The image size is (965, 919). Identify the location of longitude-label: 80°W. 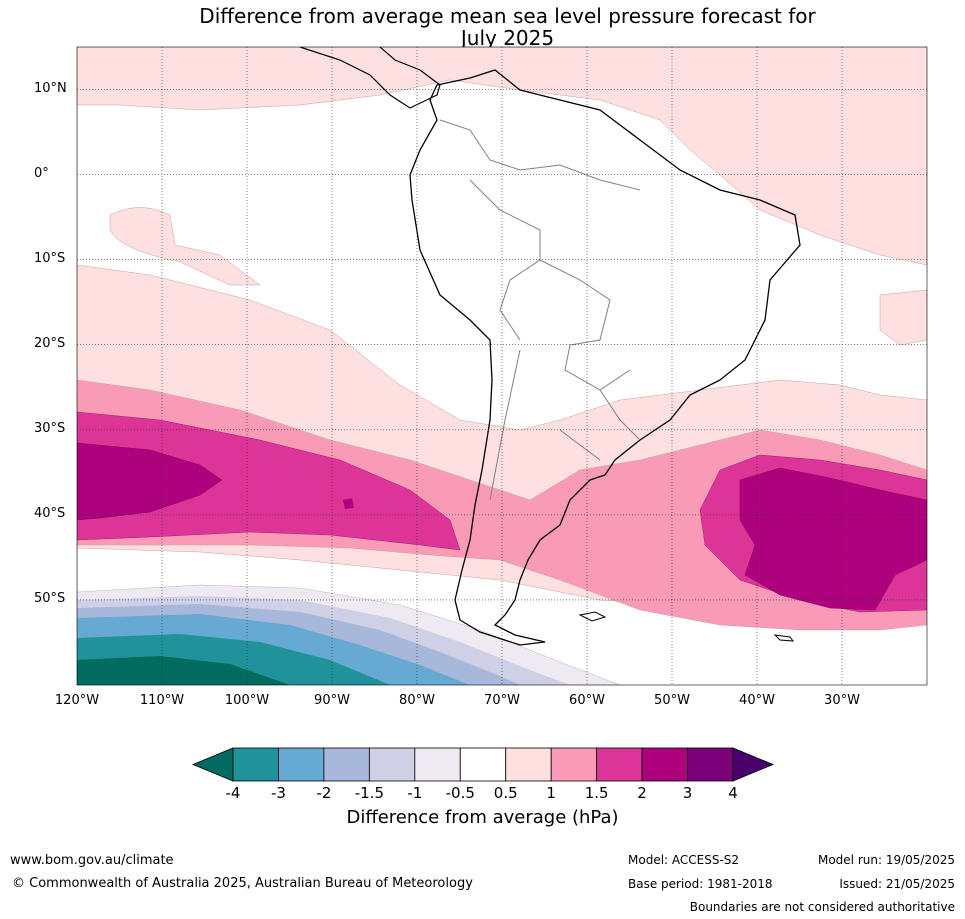
(417, 700).